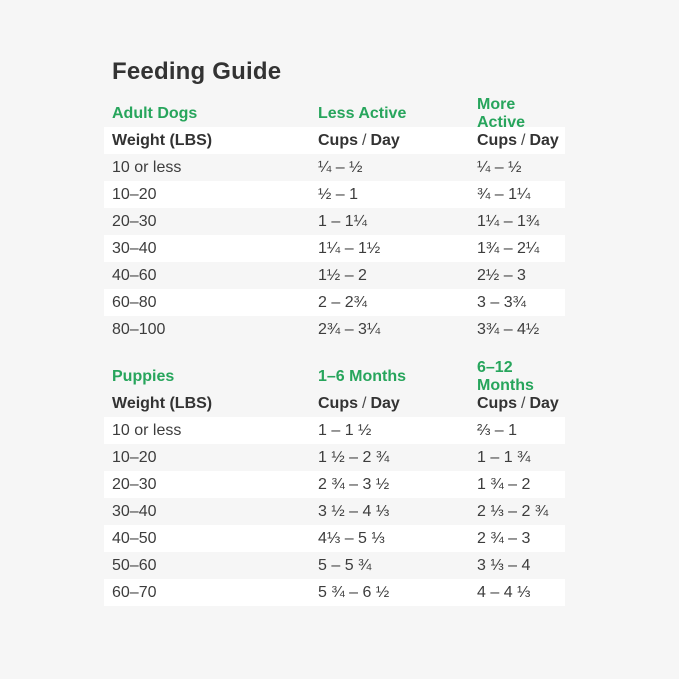  What do you see at coordinates (134, 592) in the screenshot?
I see `weight-cell: 60–70` at bounding box center [134, 592].